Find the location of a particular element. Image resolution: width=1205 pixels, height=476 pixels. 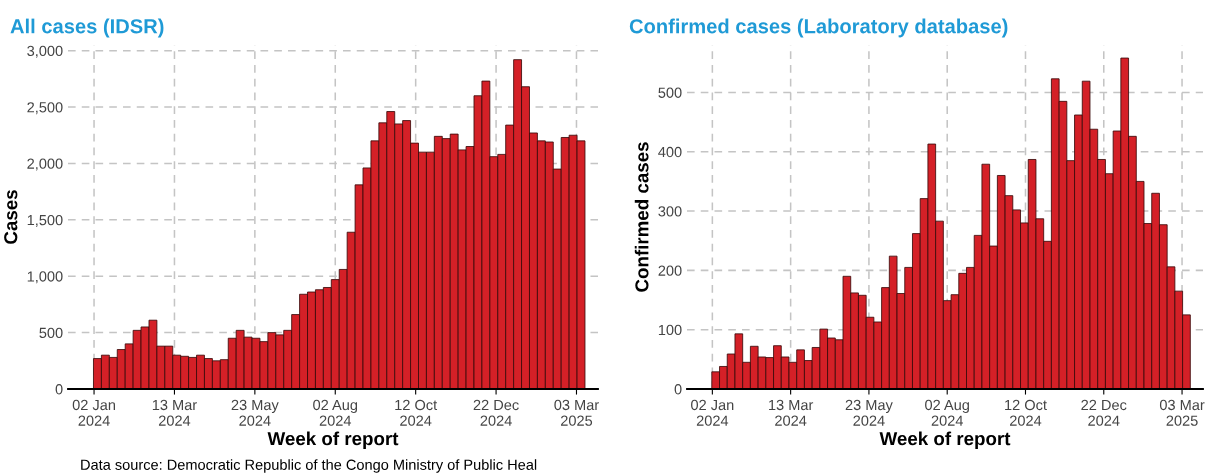

y-tick-label: 400 is located at coordinates (670, 152).